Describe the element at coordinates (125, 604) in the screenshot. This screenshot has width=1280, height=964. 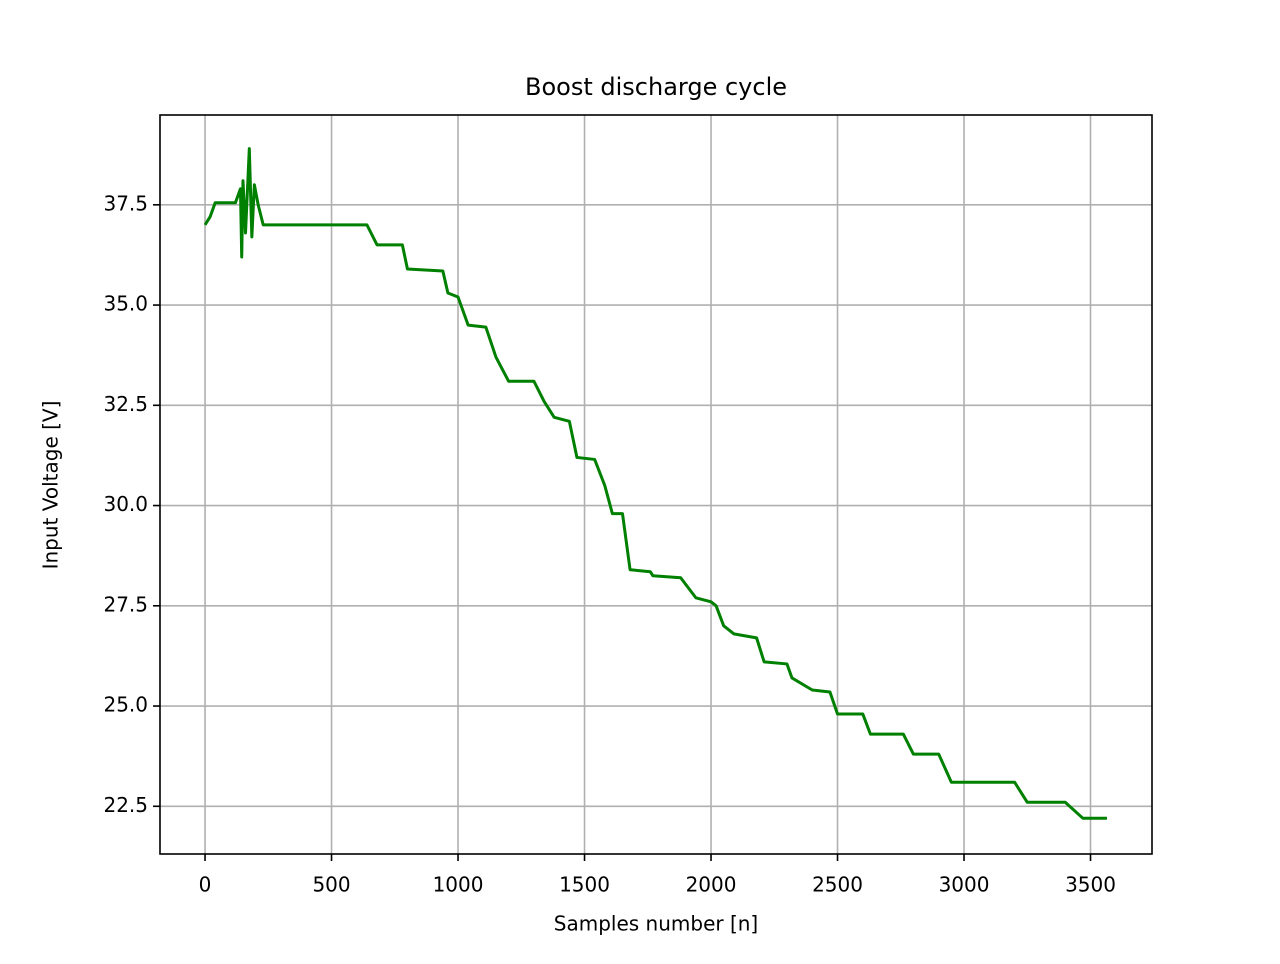
I see `y-tick-label: 27.5` at that location.